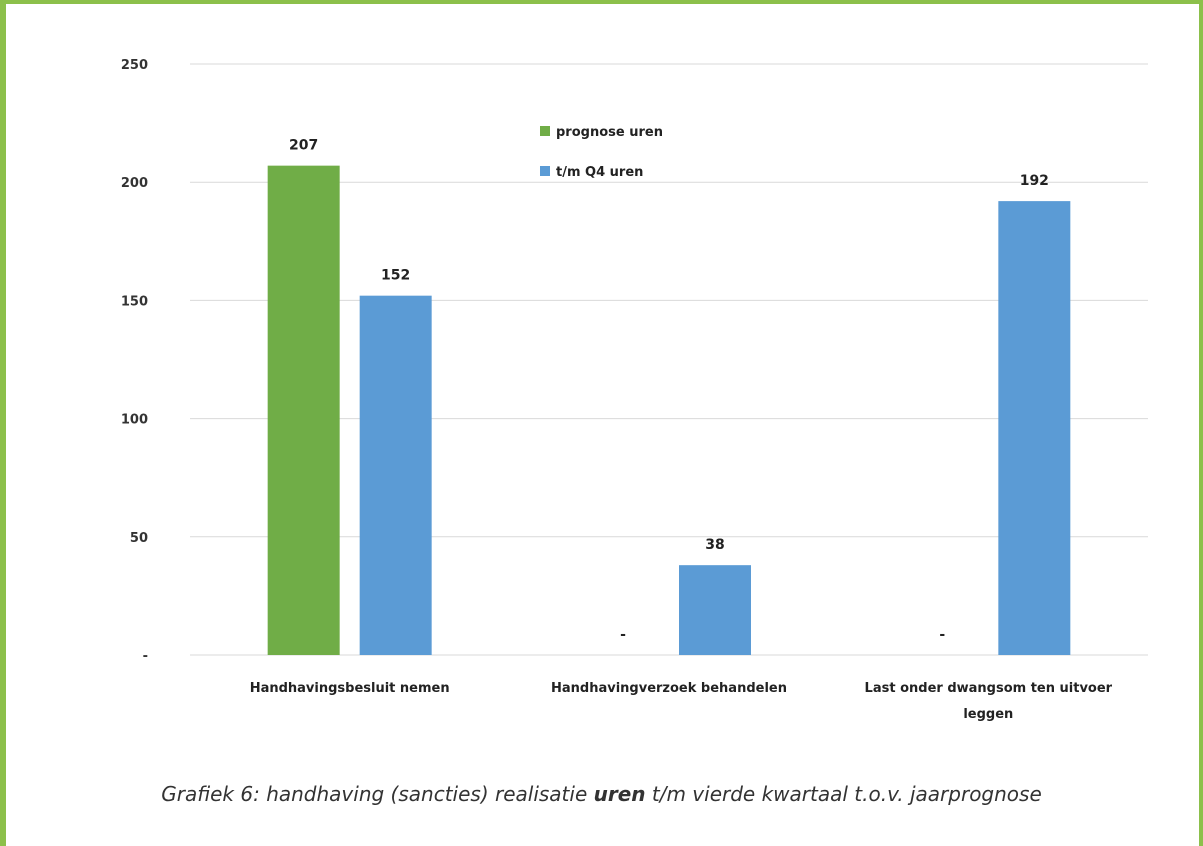  What do you see at coordinates (599, 172) in the screenshot?
I see `legend-label: t/m Q4 uren` at bounding box center [599, 172].